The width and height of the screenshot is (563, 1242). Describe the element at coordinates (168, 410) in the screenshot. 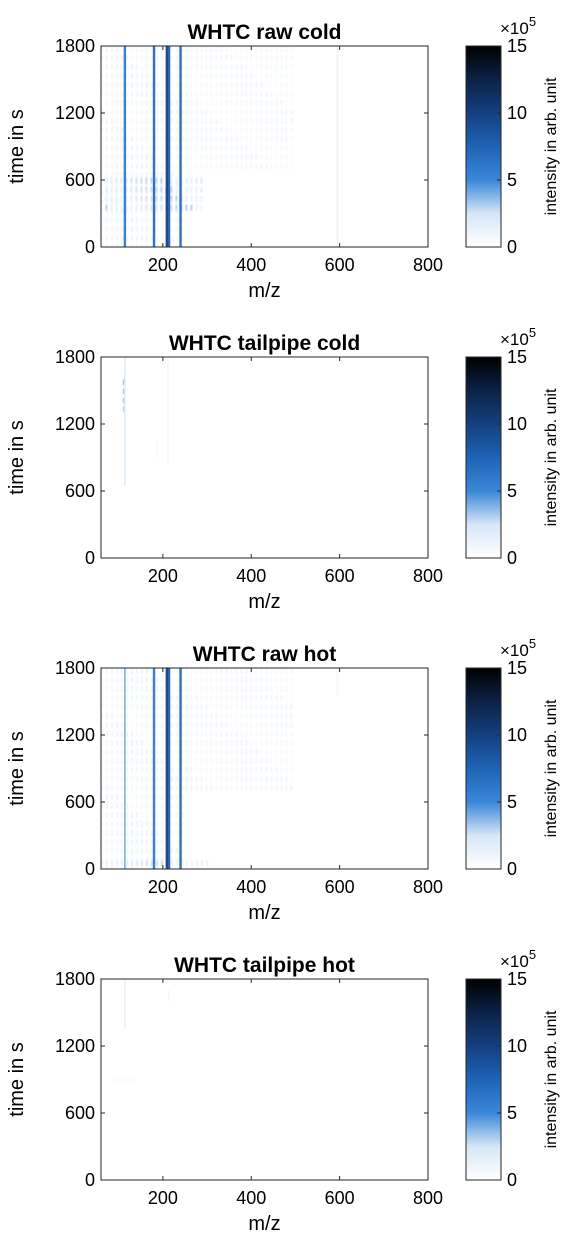

I see `heatmap-line` at that location.